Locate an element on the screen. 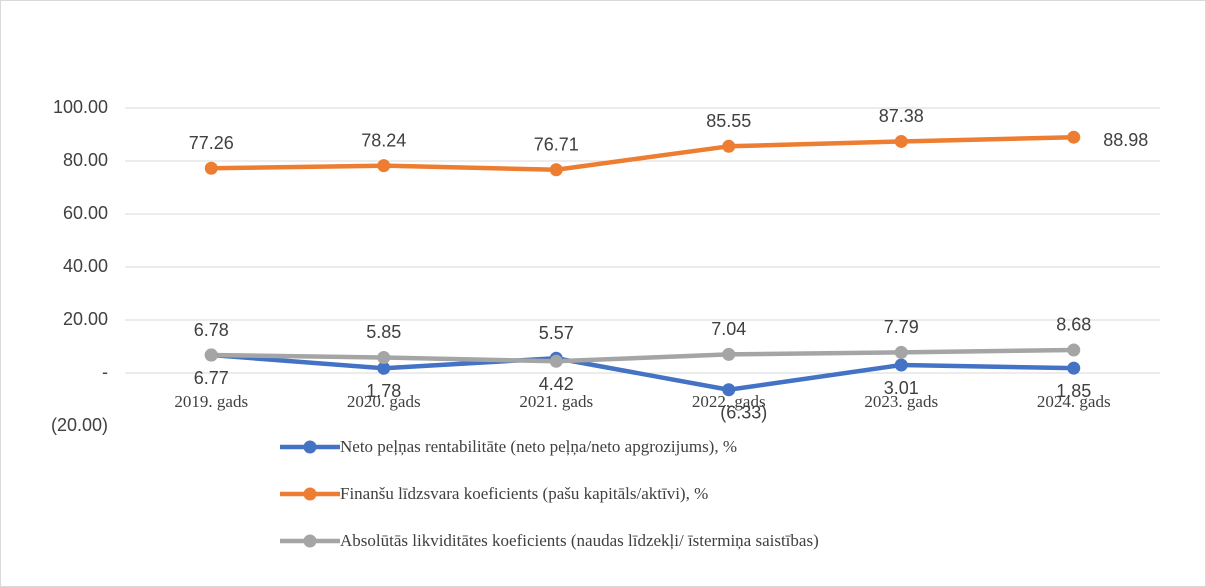 Image resolution: width=1206 pixels, height=587 pixels. data-label: 85.55 is located at coordinates (728, 121).